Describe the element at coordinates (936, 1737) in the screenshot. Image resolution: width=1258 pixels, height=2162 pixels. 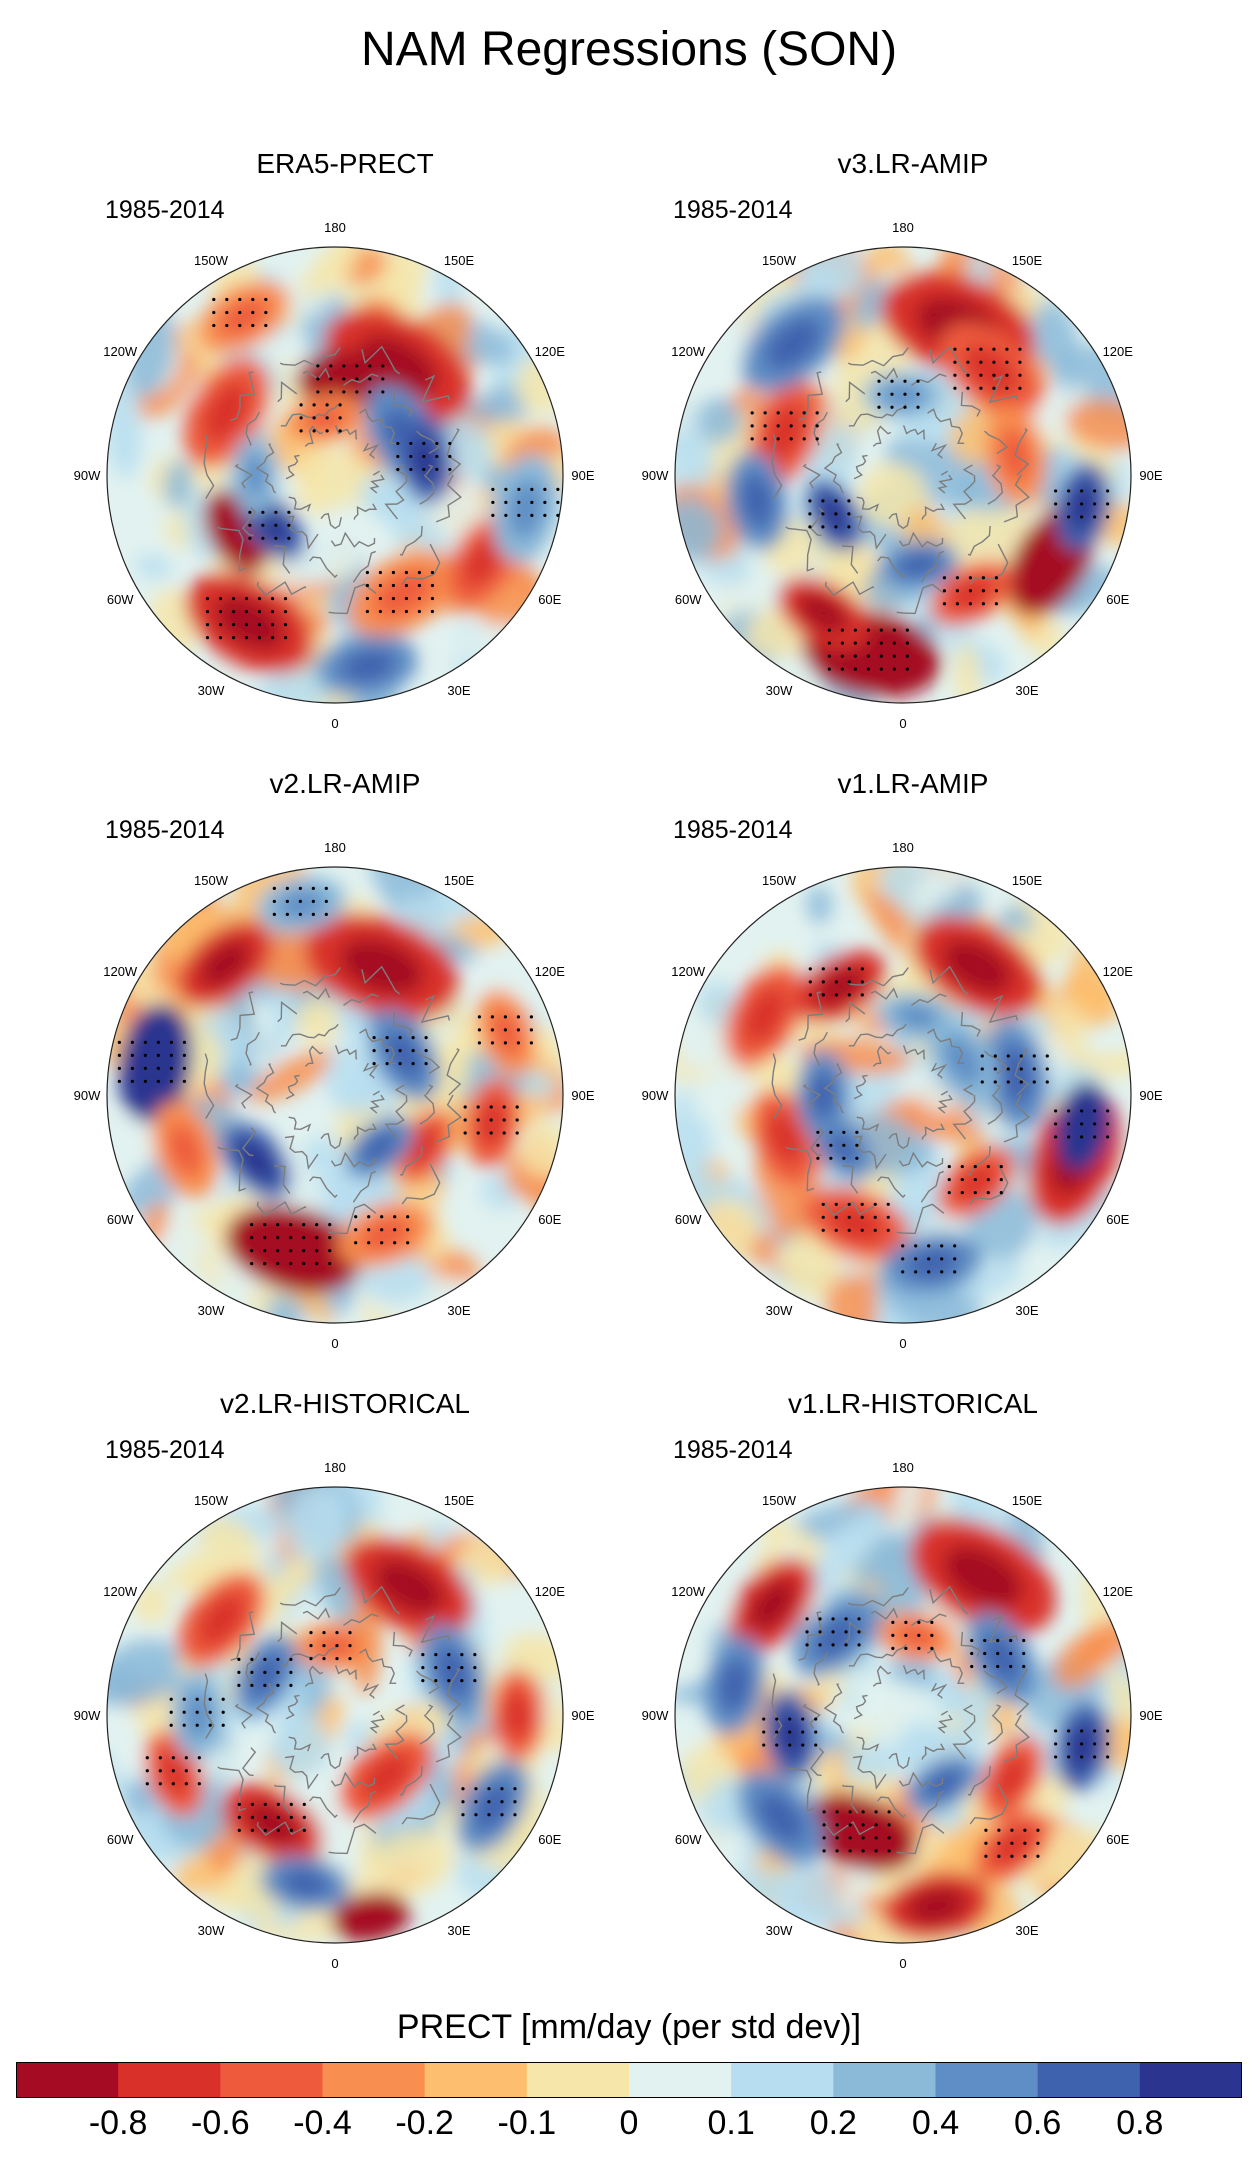
I see `significance-stippling` at that location.